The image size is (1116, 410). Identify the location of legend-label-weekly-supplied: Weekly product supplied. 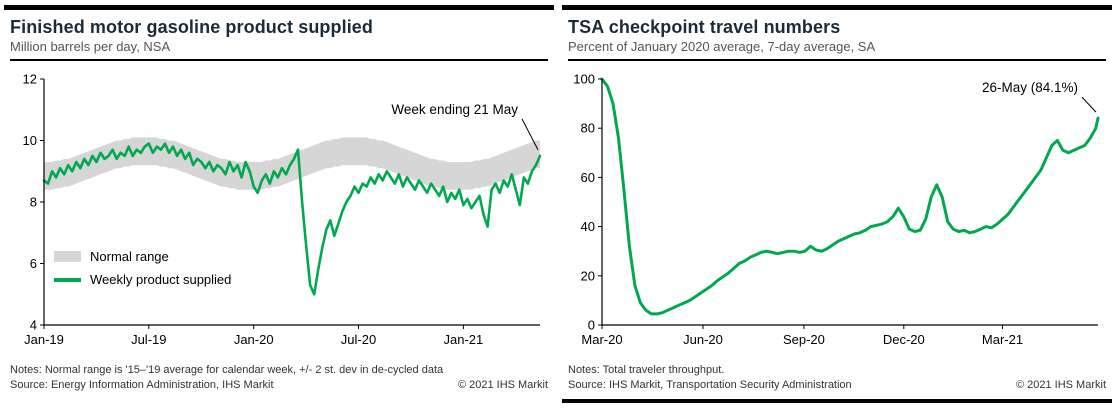
(161, 279).